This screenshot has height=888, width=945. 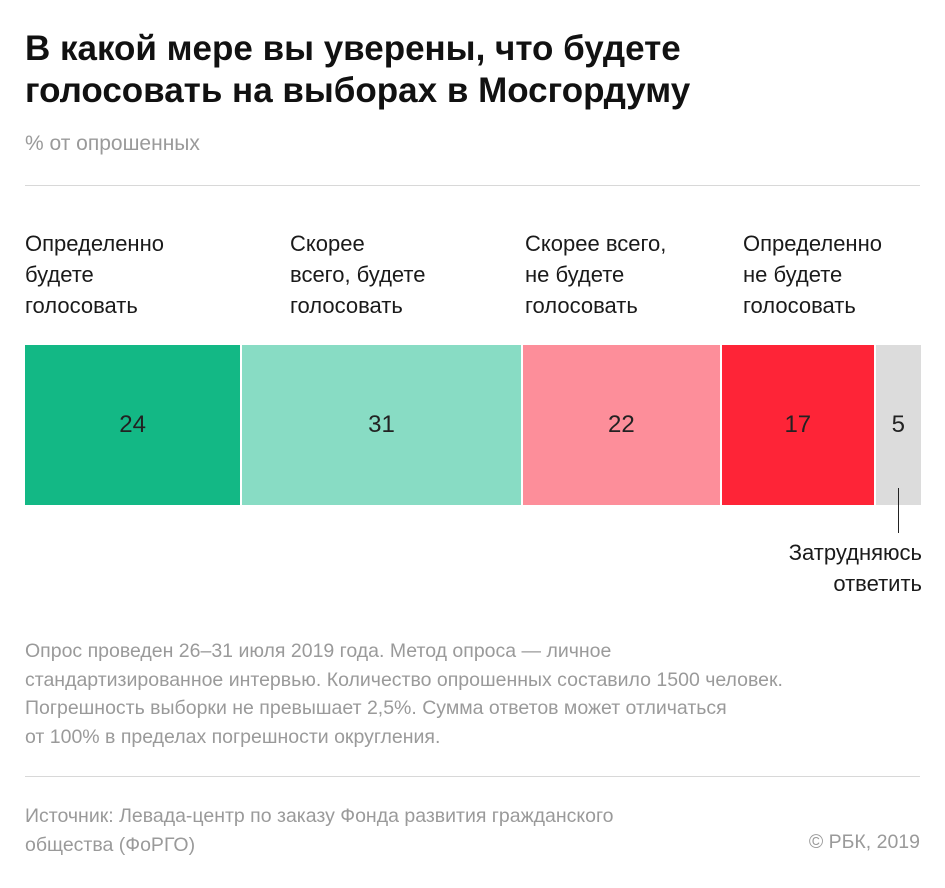 I want to click on chart-subtitle: % от опрошенных, so click(x=112, y=143).